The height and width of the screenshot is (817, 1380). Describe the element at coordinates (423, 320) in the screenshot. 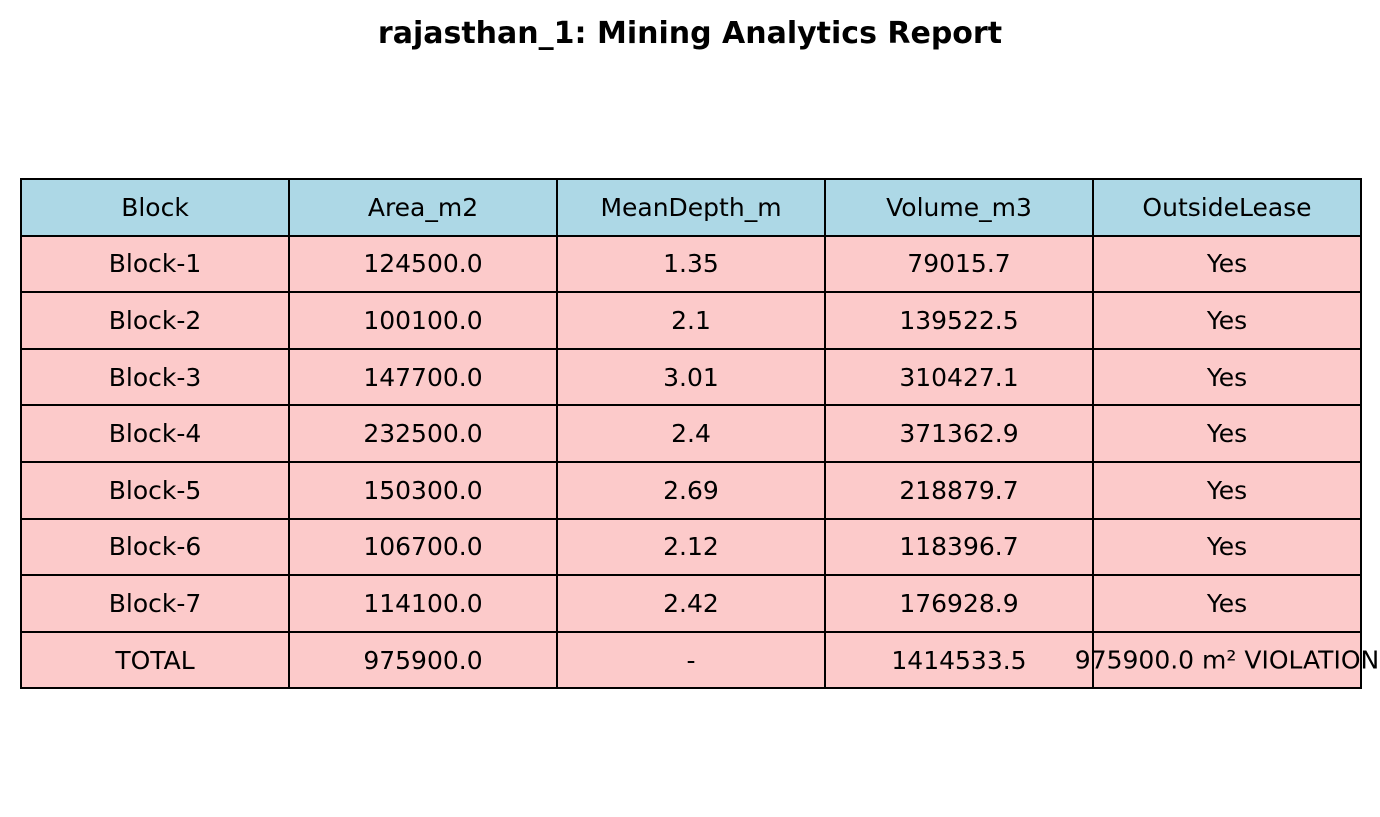

I see `table-cell: 100100.0` at that location.